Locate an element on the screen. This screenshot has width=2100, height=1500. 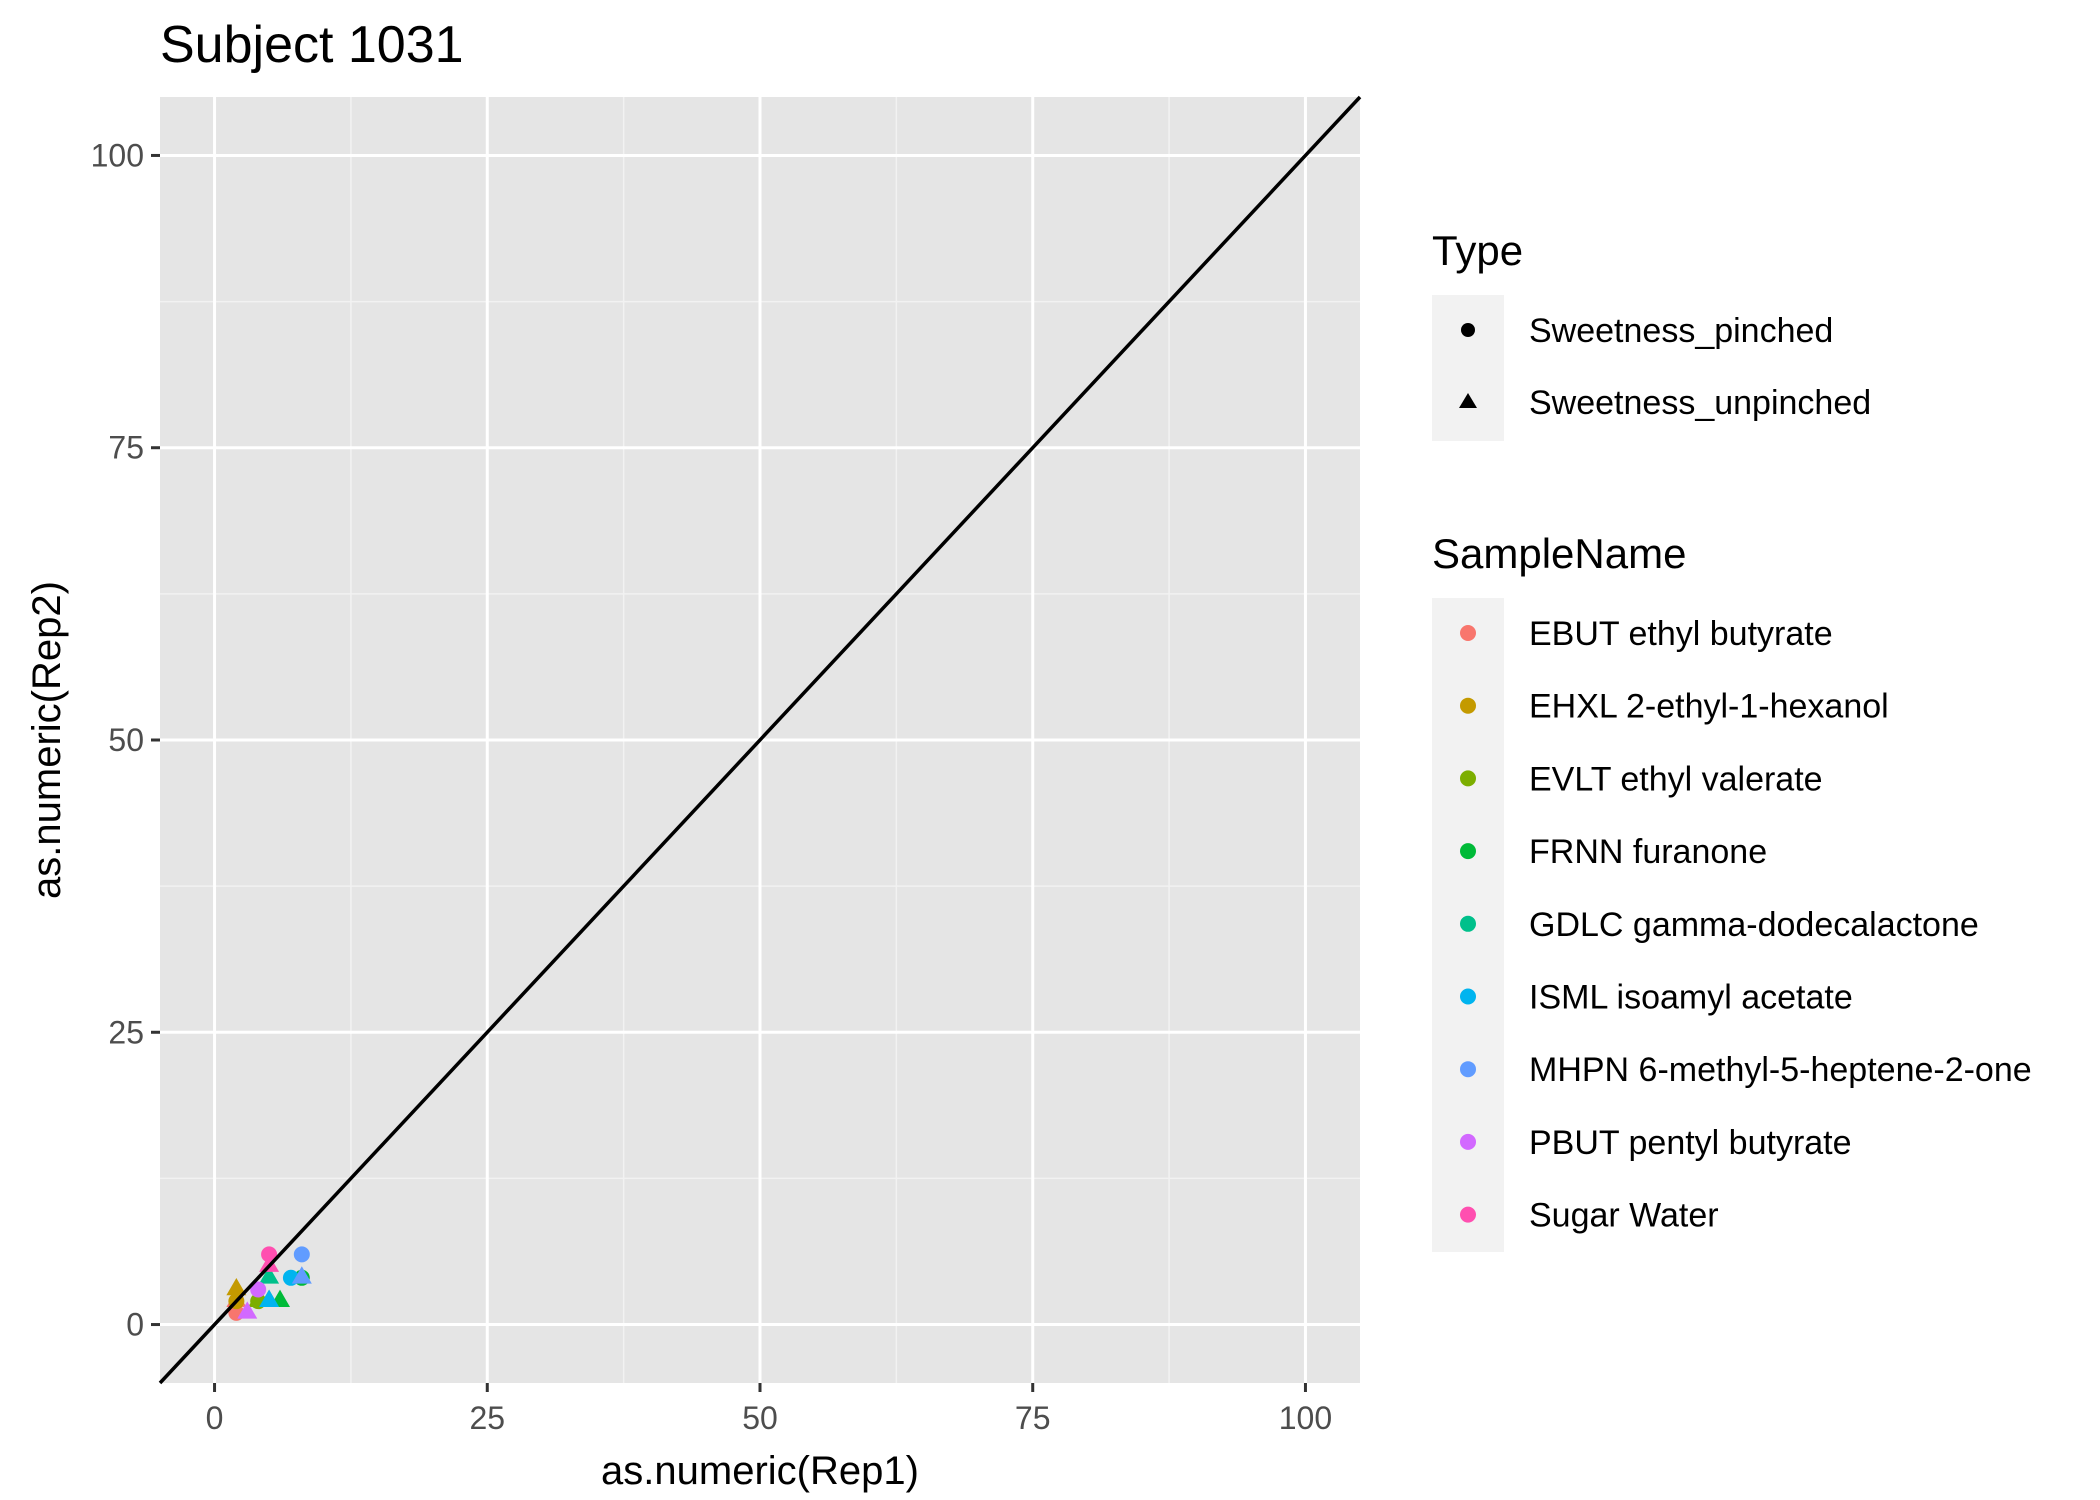
legend-sample-label: PBUT pentyl butyrate is located at coordinates (1690, 1143).